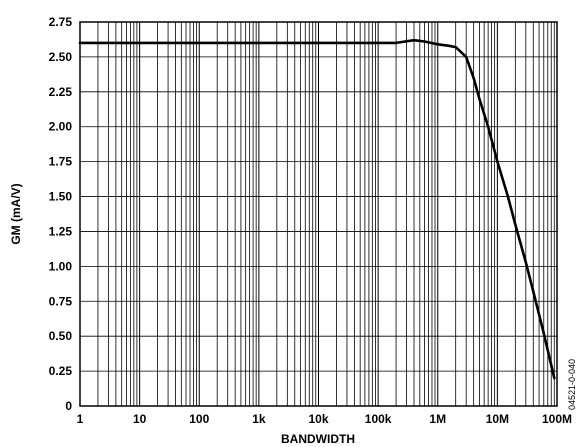 The height and width of the screenshot is (447, 582). Describe the element at coordinates (318, 419) in the screenshot. I see `x-tick-label: 10k` at that location.